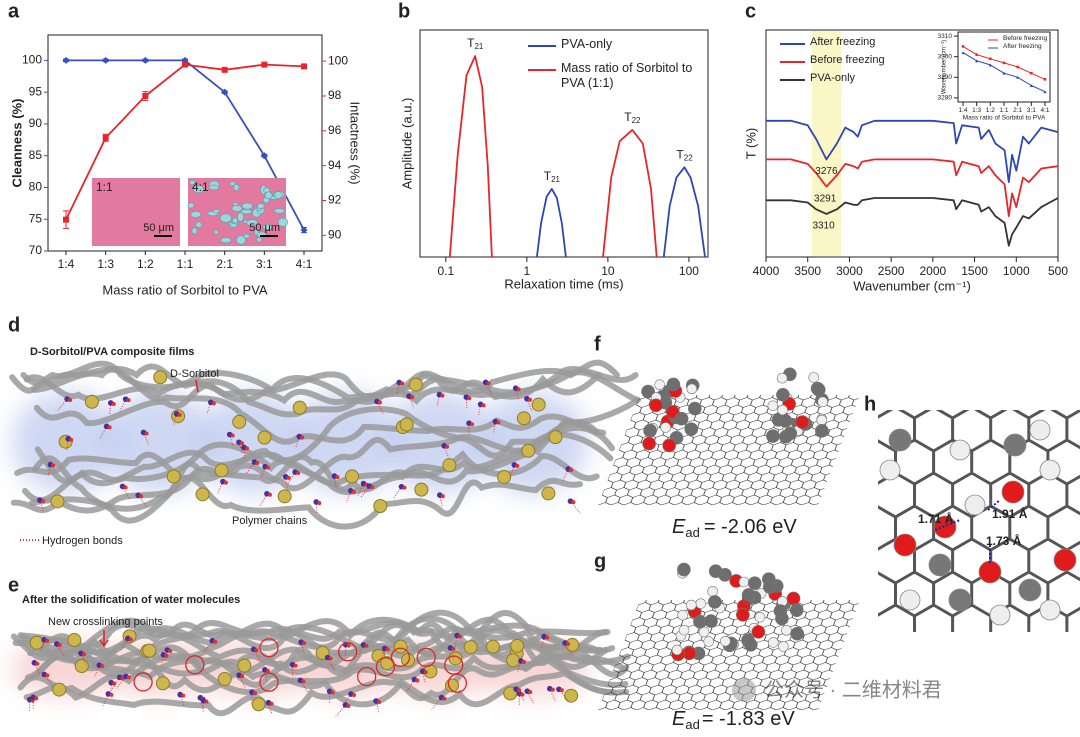  I want to click on panel-label: c, so click(750, 11).